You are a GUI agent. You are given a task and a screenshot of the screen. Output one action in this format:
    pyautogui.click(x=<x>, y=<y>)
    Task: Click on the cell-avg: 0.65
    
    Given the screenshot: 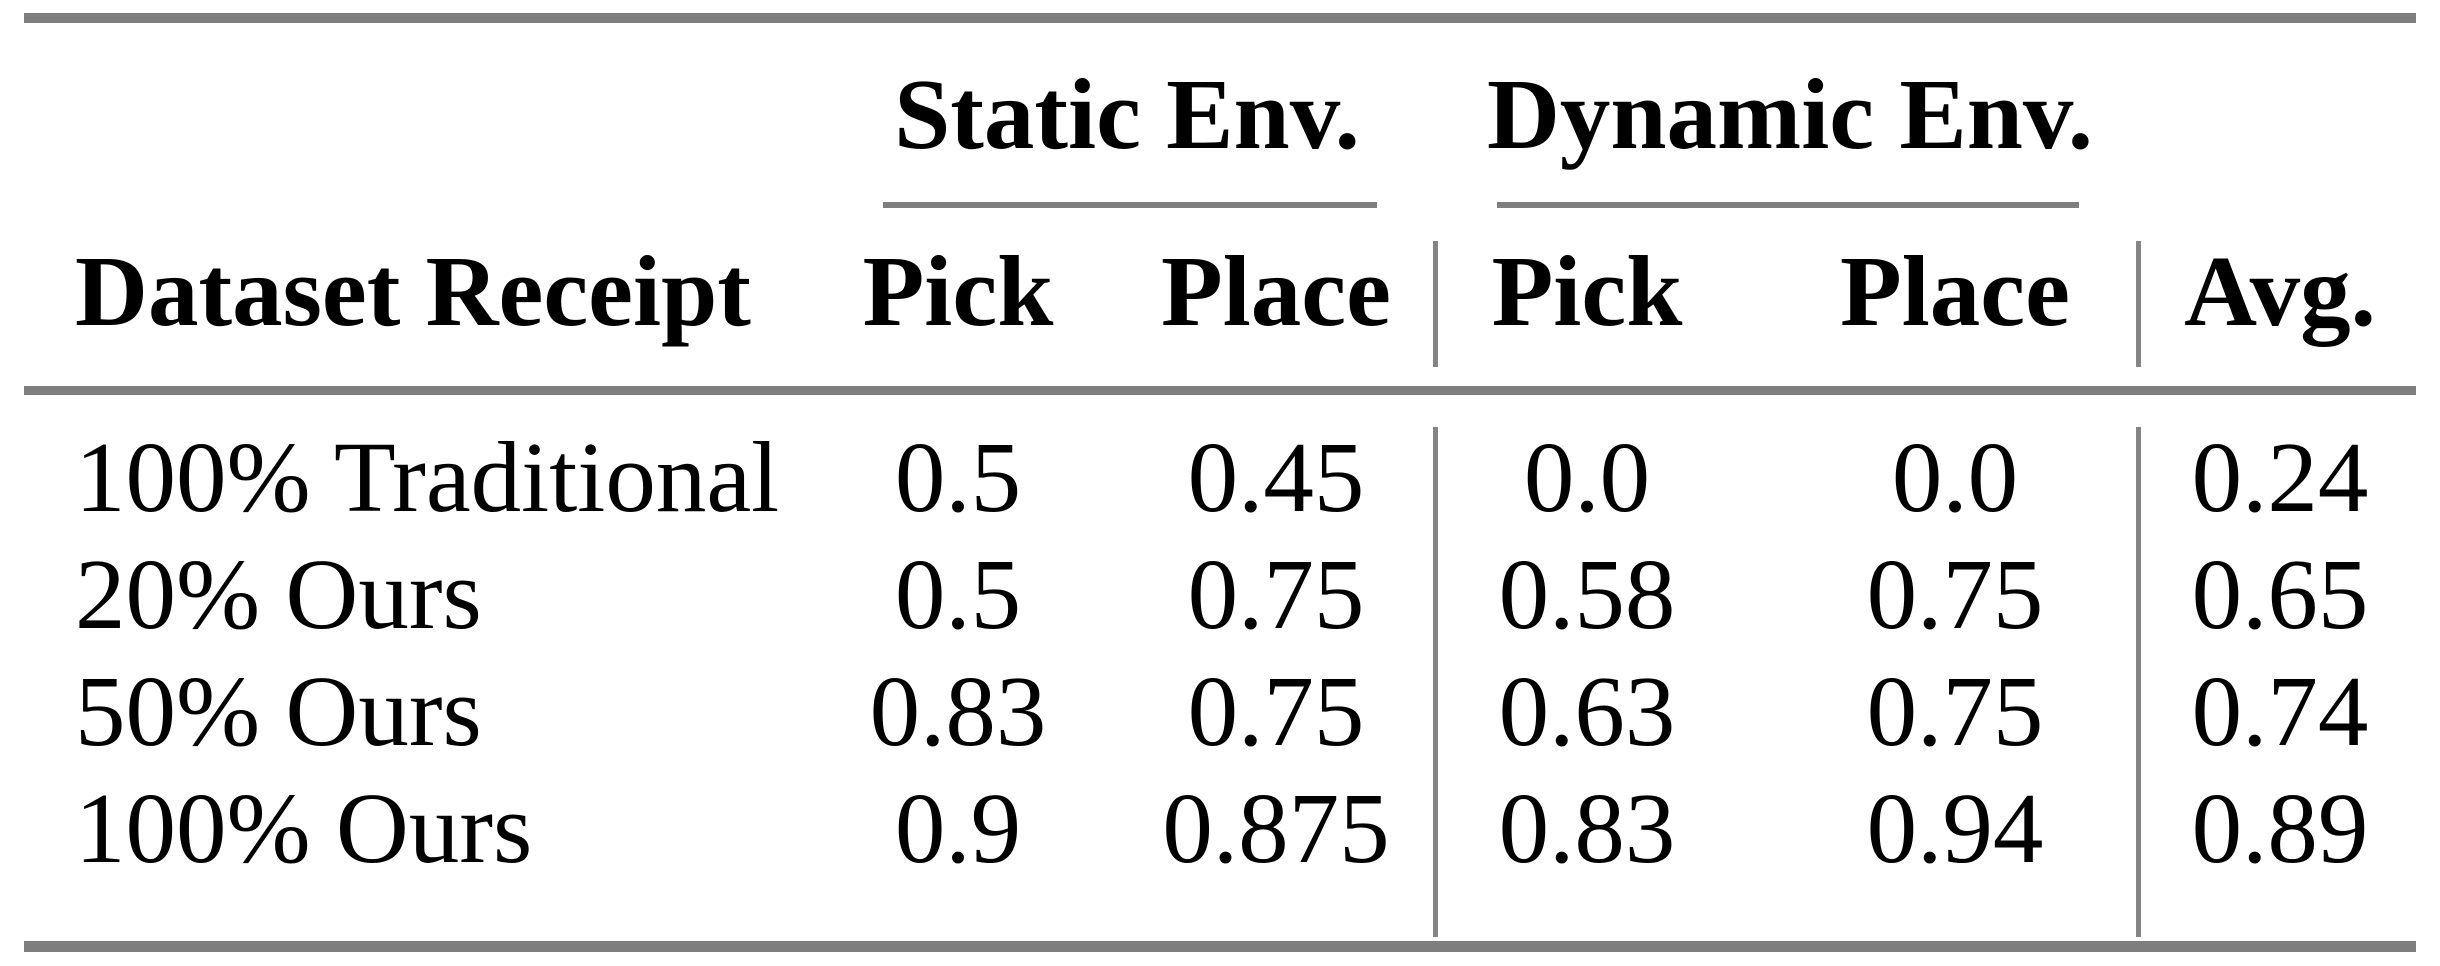 What is the action you would take?
    pyautogui.click(x=2280, y=594)
    